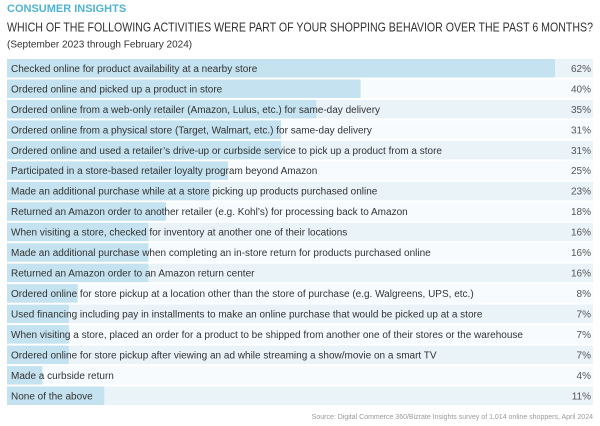  What do you see at coordinates (581, 171) in the screenshot?
I see `value-label: 25%` at bounding box center [581, 171].